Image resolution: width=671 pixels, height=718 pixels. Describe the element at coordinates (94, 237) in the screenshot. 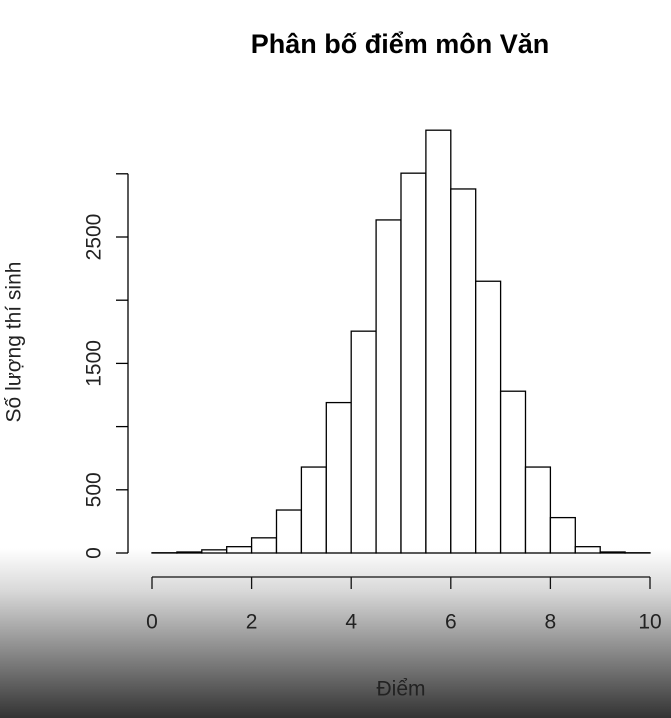

I see `y-tick-label: 2500` at that location.